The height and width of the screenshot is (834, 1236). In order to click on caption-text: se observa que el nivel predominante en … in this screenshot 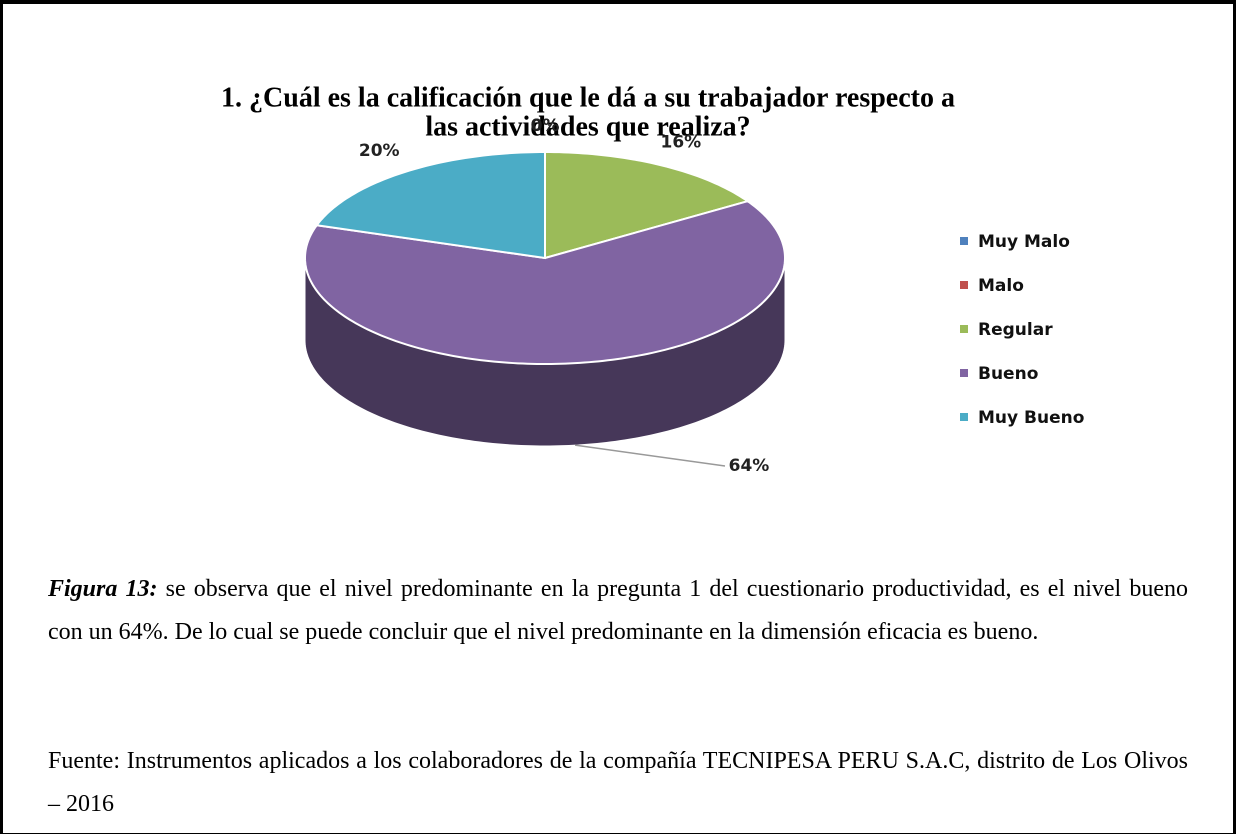, I will do `click(618, 610)`.